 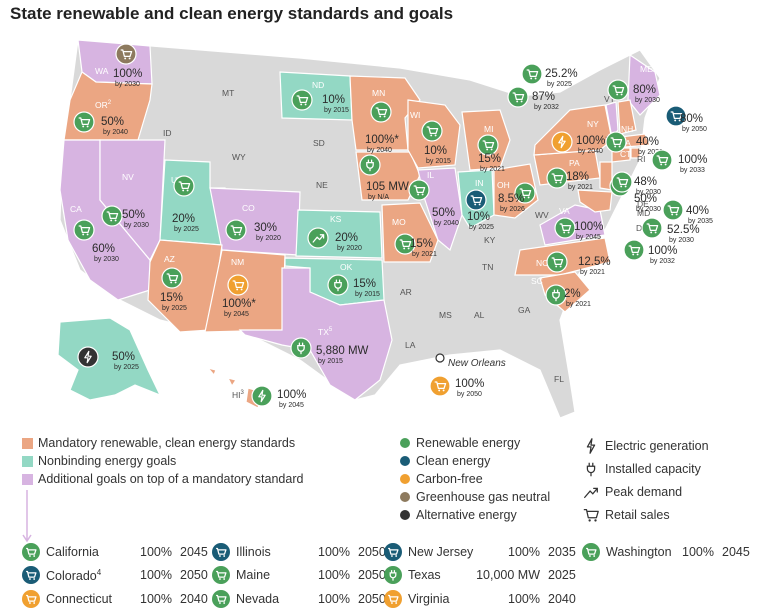 What do you see at coordinates (27, 516) in the screenshot?
I see `legend-arrow-icon` at bounding box center [27, 516].